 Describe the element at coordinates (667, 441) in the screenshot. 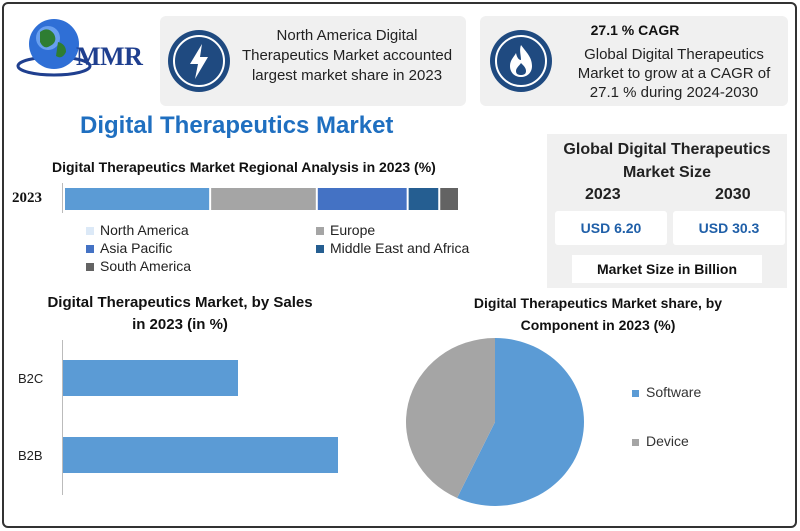

I see `legend-label: Device` at that location.